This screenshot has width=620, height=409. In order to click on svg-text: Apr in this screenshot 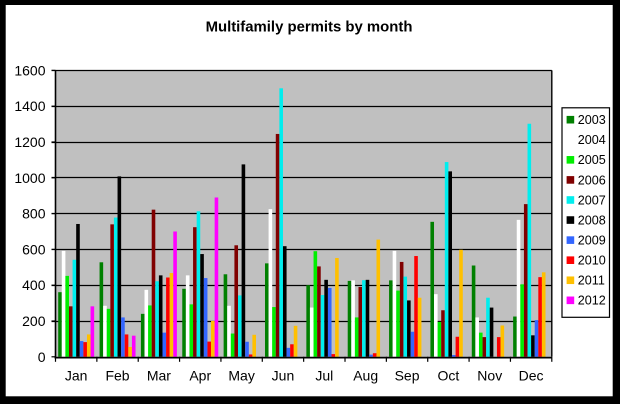, I will do `click(200, 376)`.